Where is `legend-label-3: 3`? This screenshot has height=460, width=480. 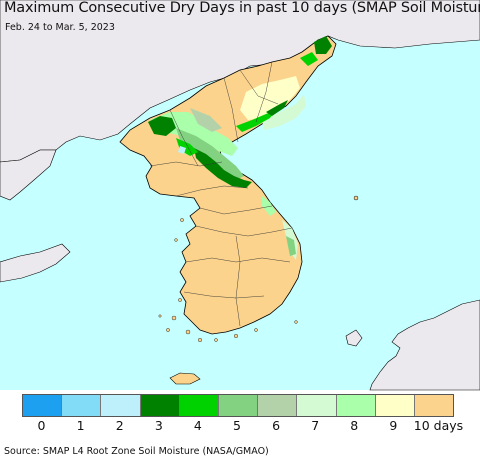 legend-label-3: 3 is located at coordinates (158, 425).